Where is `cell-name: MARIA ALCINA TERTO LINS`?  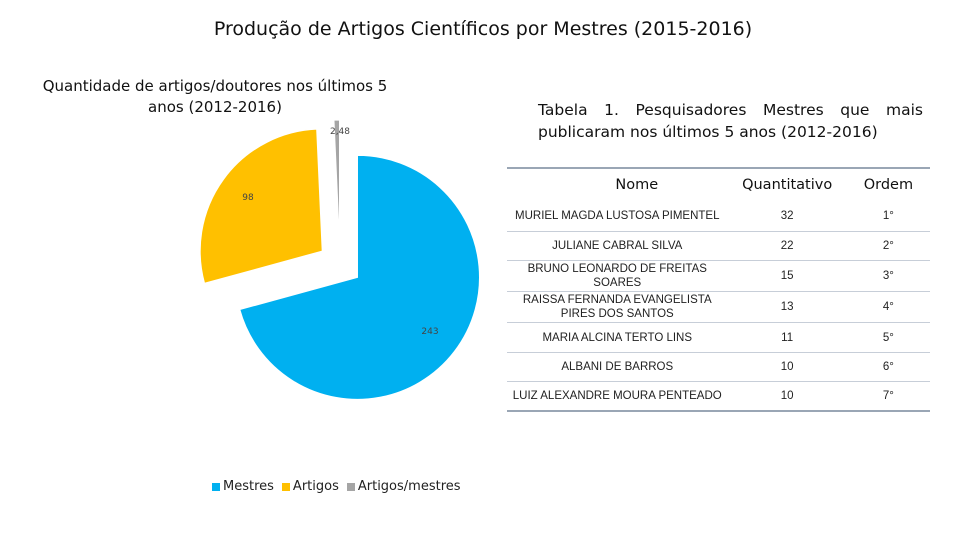 cell-name: MARIA ALCINA TERTO LINS is located at coordinates (617, 337).